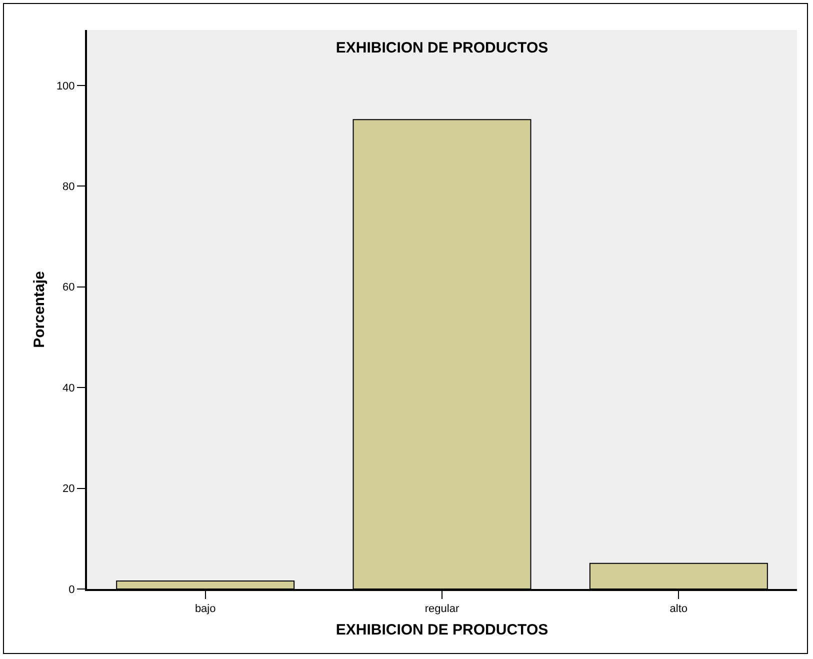 The image size is (813, 659). I want to click on y-tick-label: 40, so click(68, 388).